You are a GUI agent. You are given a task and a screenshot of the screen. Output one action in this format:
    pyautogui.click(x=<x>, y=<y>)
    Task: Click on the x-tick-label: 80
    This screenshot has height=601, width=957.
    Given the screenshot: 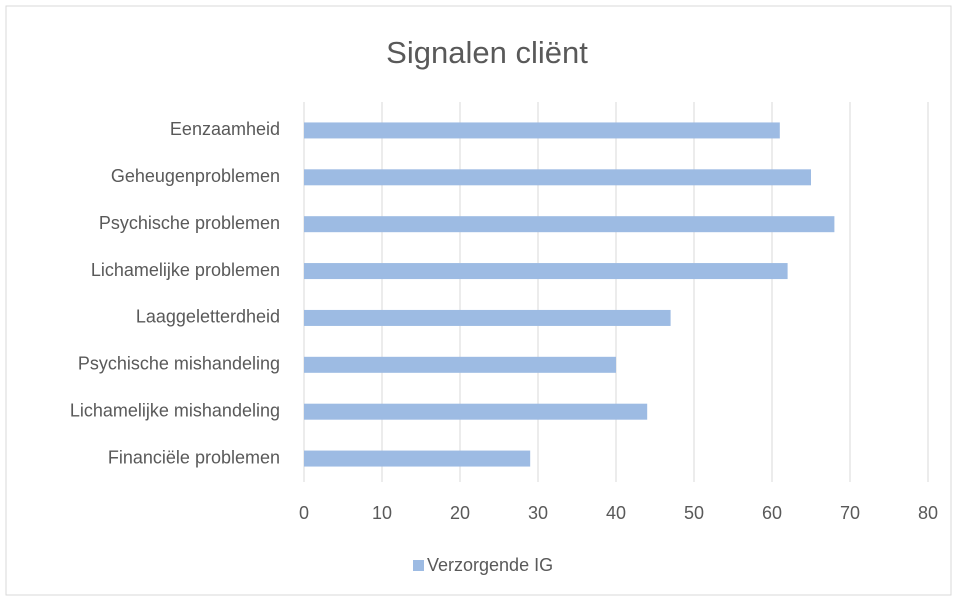 What is the action you would take?
    pyautogui.click(x=928, y=513)
    